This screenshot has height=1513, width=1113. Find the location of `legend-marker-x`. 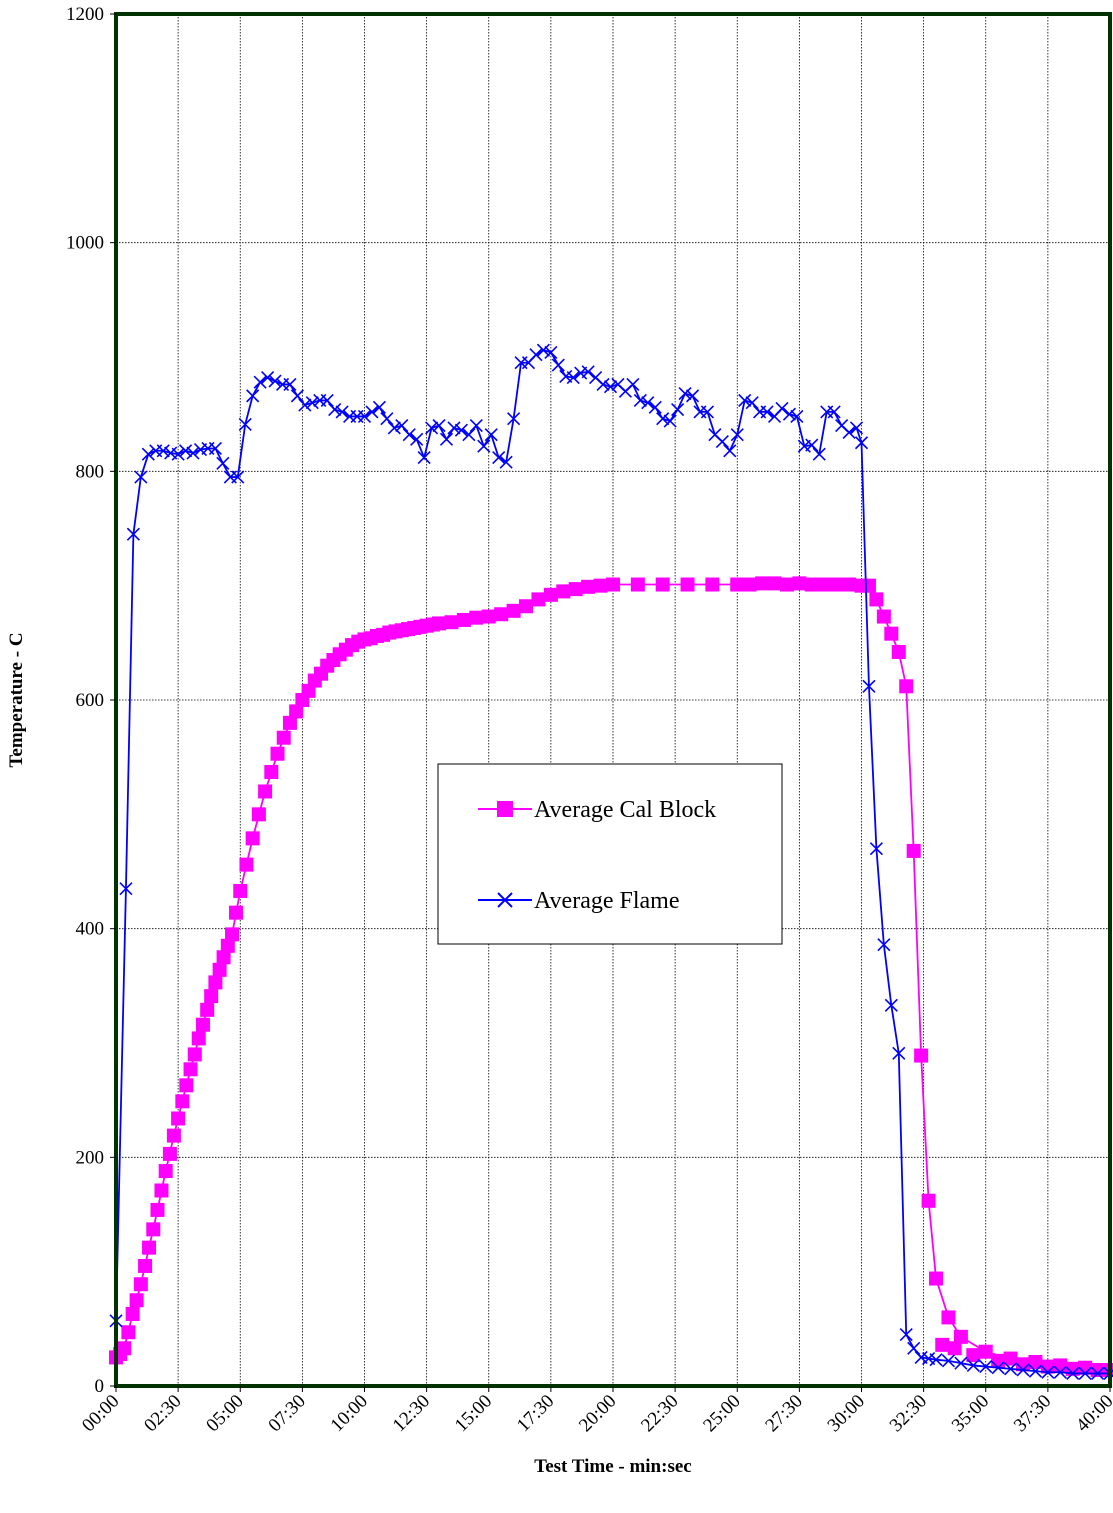

legend-marker-x is located at coordinates (505, 900).